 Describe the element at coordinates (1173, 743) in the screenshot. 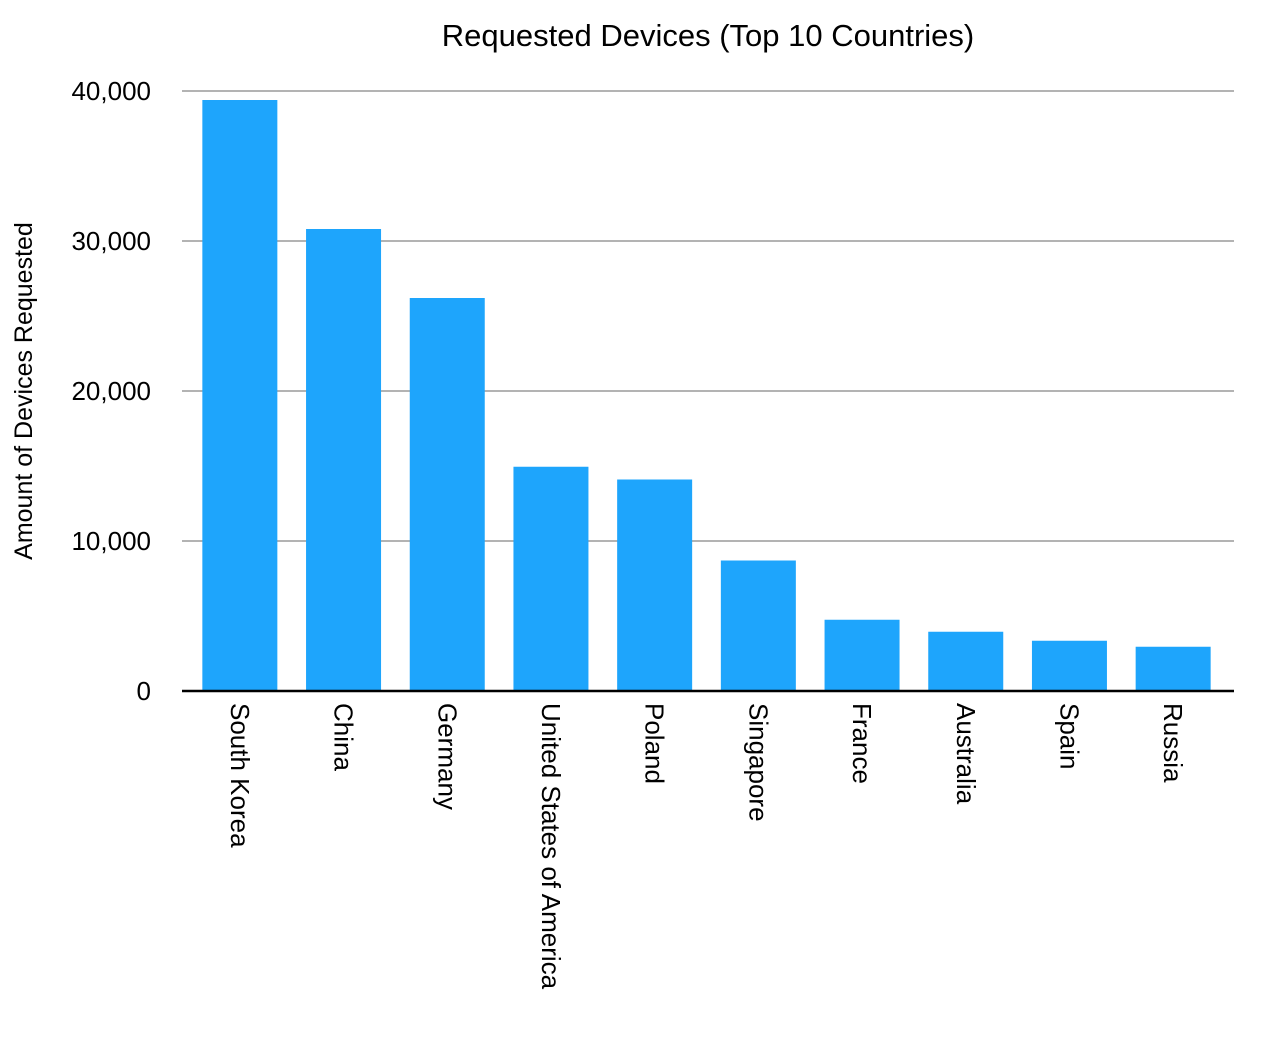

I see `x-category-label: Russia` at that location.